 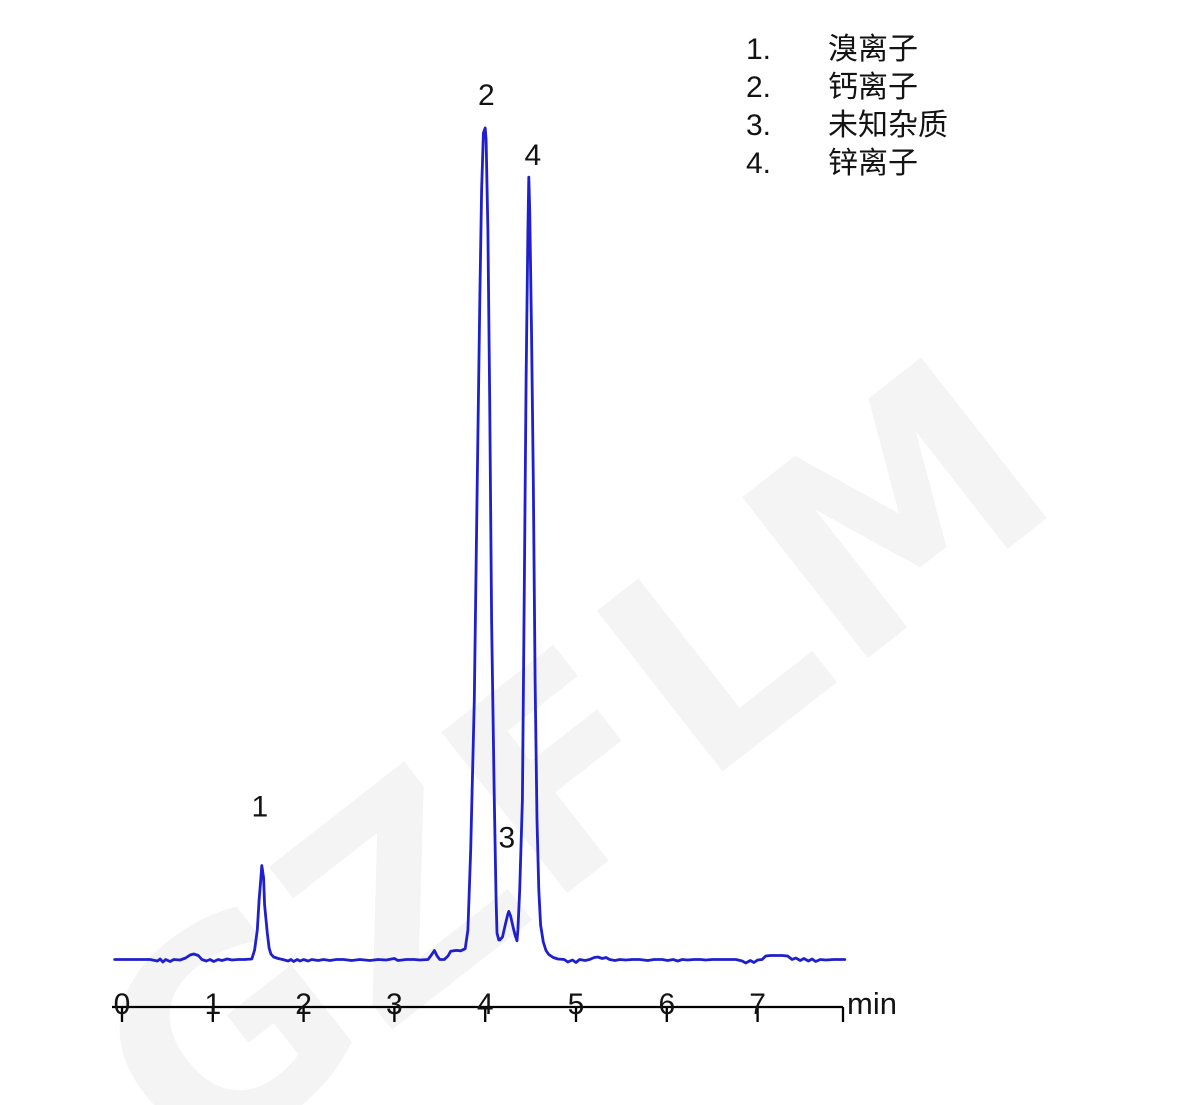 What do you see at coordinates (122, 1004) in the screenshot?
I see `x-axis-tick-label: 0` at bounding box center [122, 1004].